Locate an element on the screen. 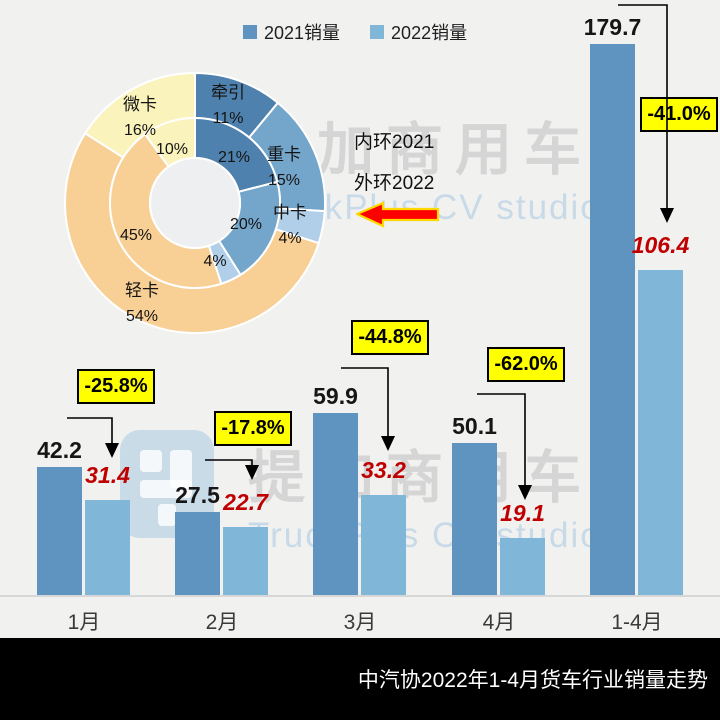  value-label-2021: 179.7 is located at coordinates (612, 27).